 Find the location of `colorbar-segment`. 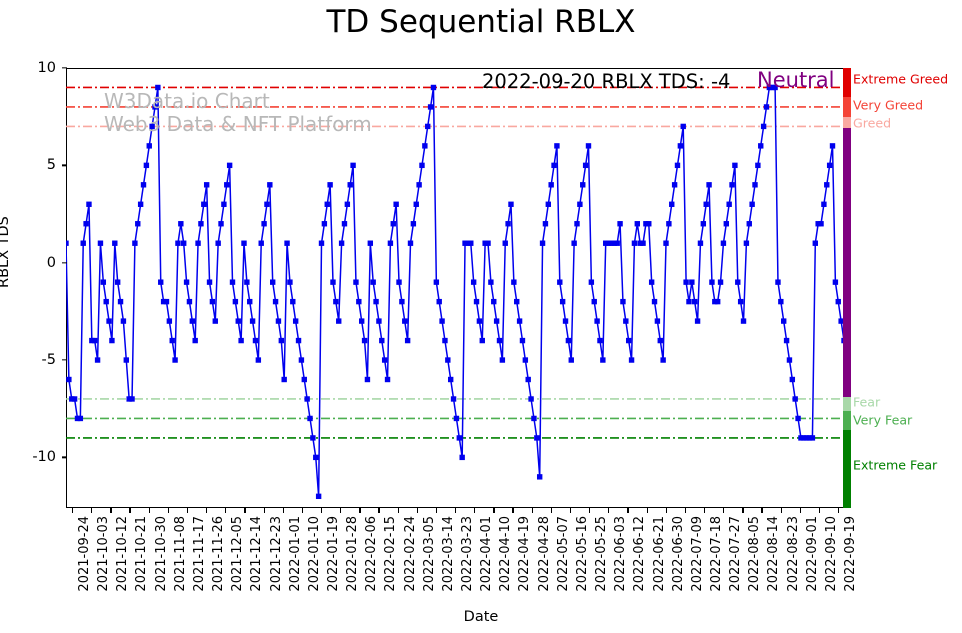

colorbar-segment is located at coordinates (847, 469).